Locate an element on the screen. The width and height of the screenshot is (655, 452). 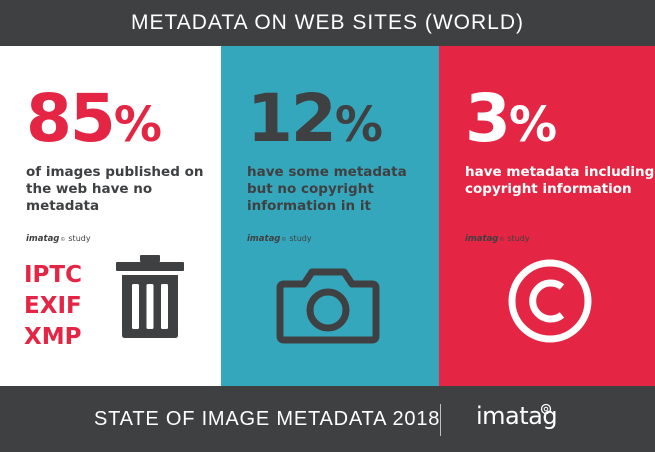
camera-icon is located at coordinates (328, 306).